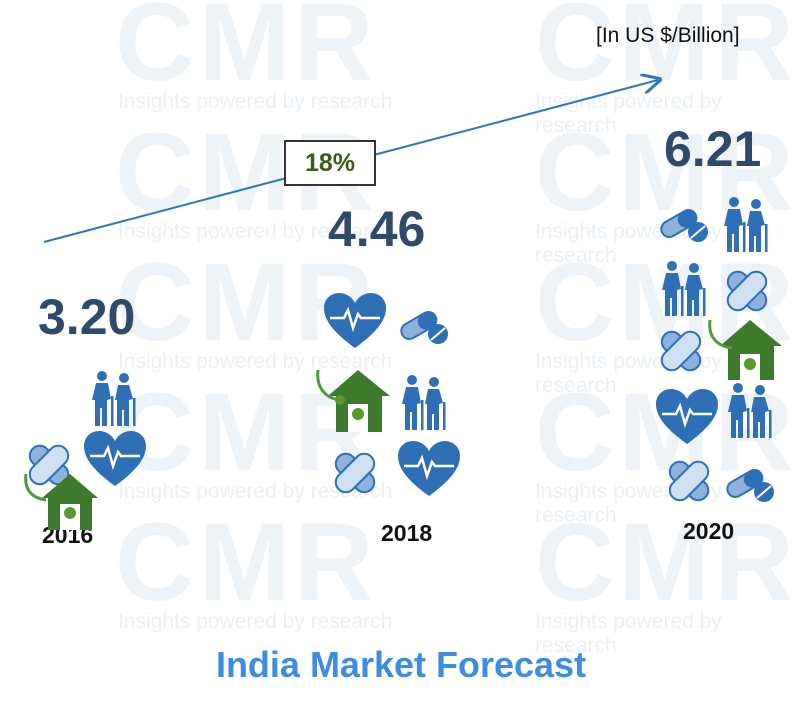  What do you see at coordinates (713, 149) in the screenshot?
I see `value-label-2020: 6.21` at bounding box center [713, 149].